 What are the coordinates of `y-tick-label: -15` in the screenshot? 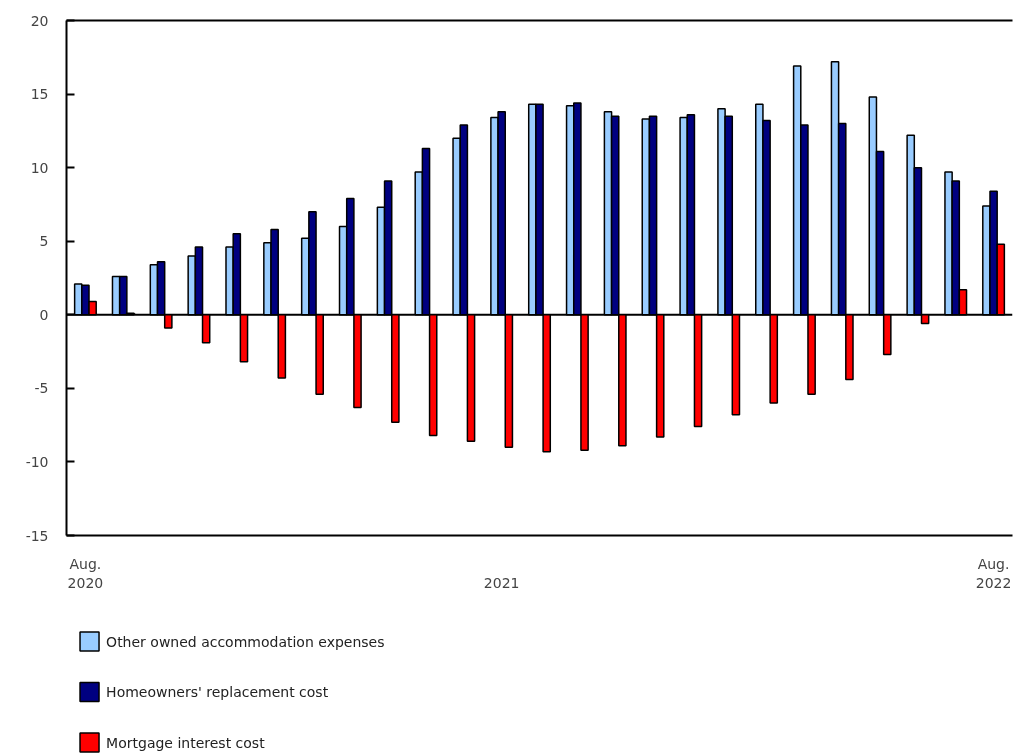 It's located at (37, 535).